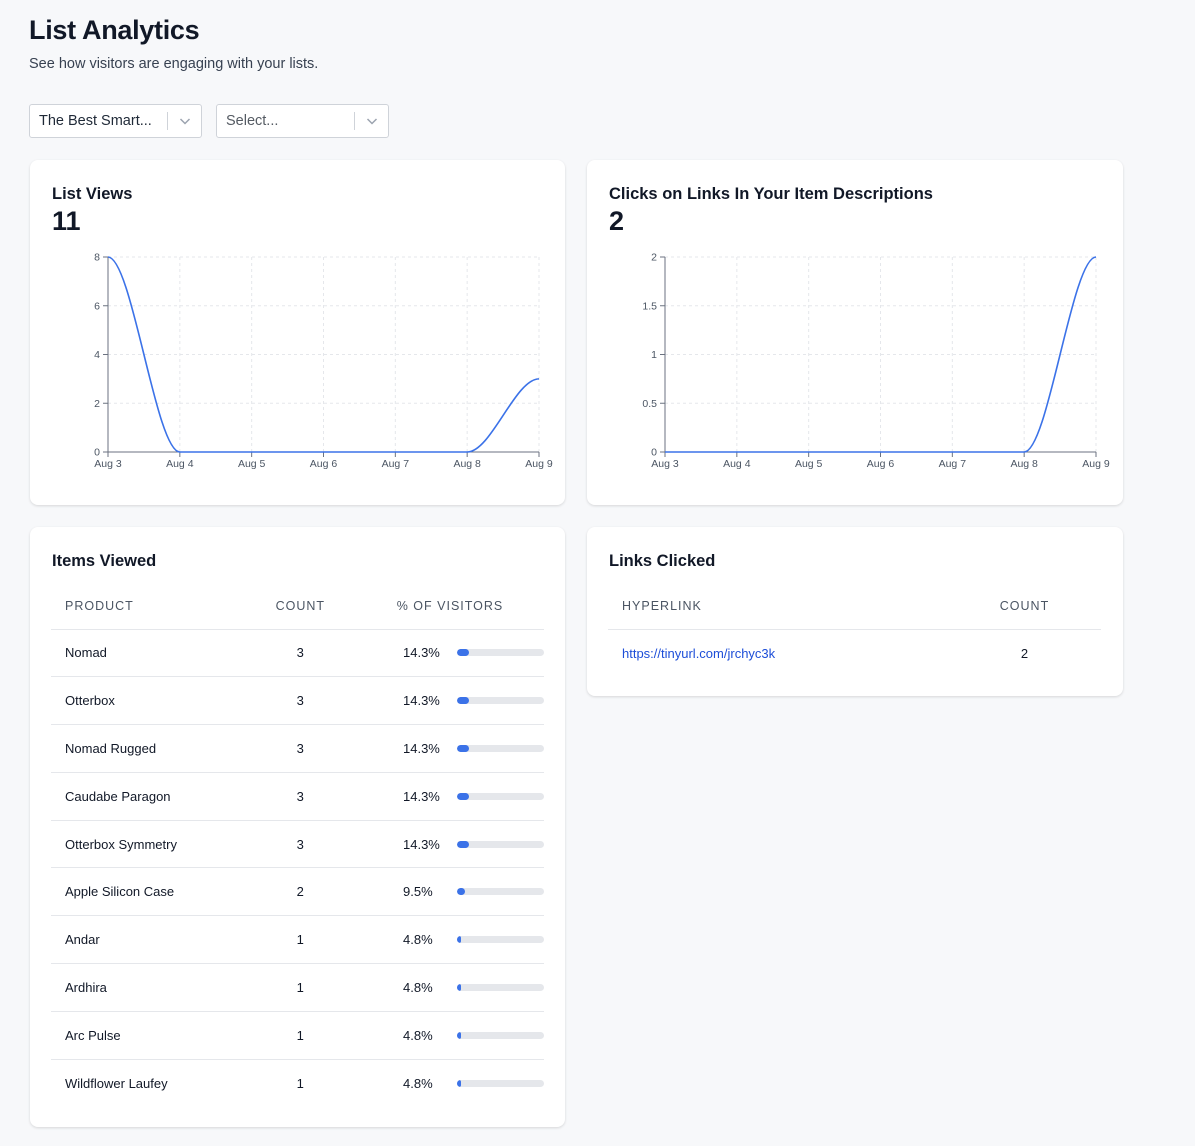 This screenshot has height=1146, width=1195. What do you see at coordinates (617, 221) in the screenshot?
I see `link-clicks-total: 2` at bounding box center [617, 221].